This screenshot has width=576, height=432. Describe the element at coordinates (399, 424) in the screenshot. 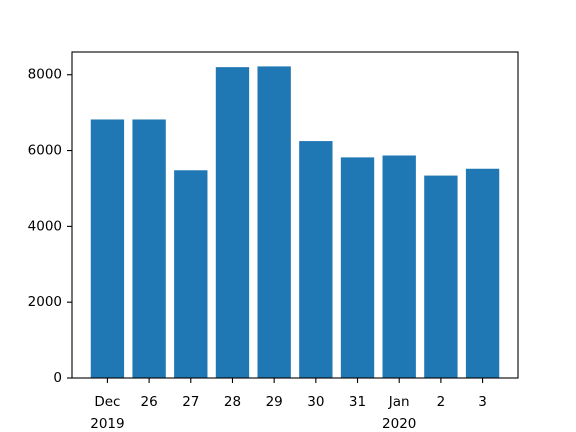

I see `x-tick-year-label-7: 2020` at that location.